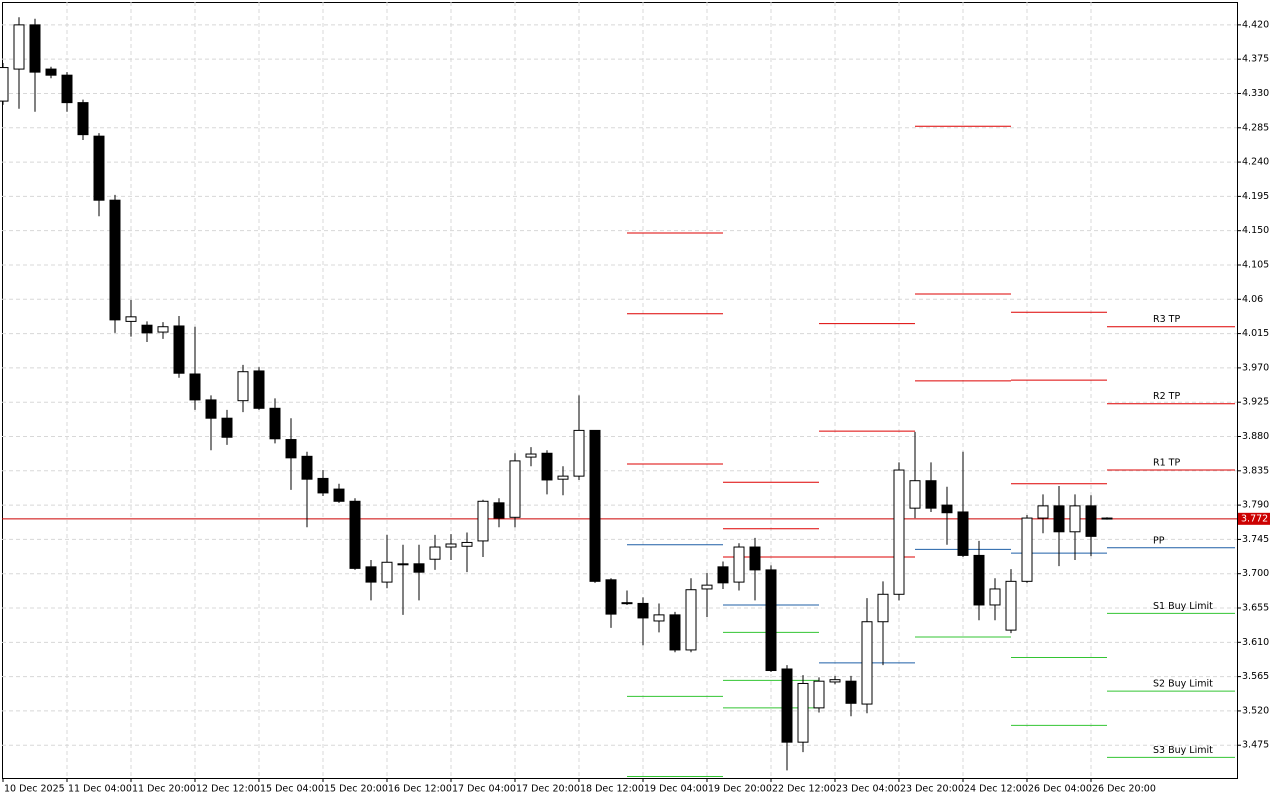 This screenshot has width=1280, height=804. I want to click on y-tick-label: 4.240, so click(1255, 162).